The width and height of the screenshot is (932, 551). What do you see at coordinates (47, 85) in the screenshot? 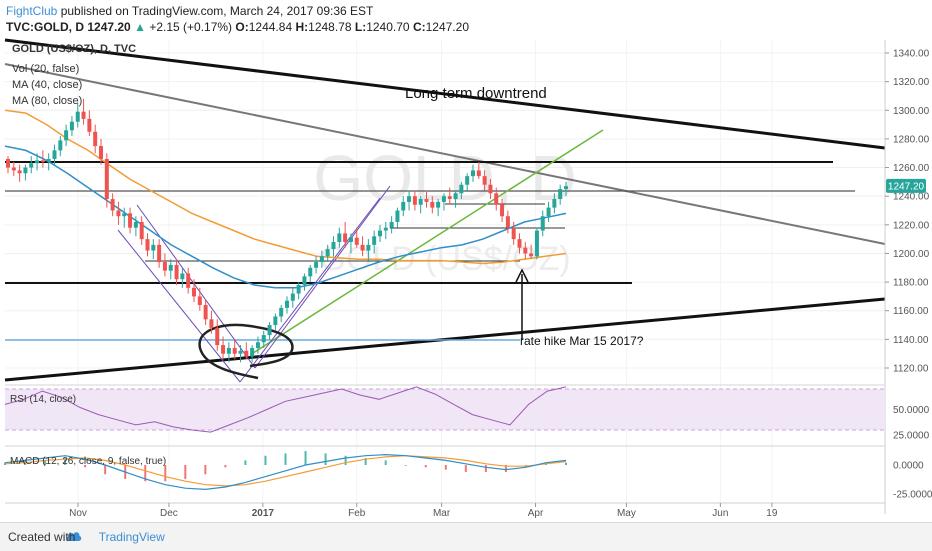
I see `legend-ma40: MA (40, close)` at bounding box center [47, 85].